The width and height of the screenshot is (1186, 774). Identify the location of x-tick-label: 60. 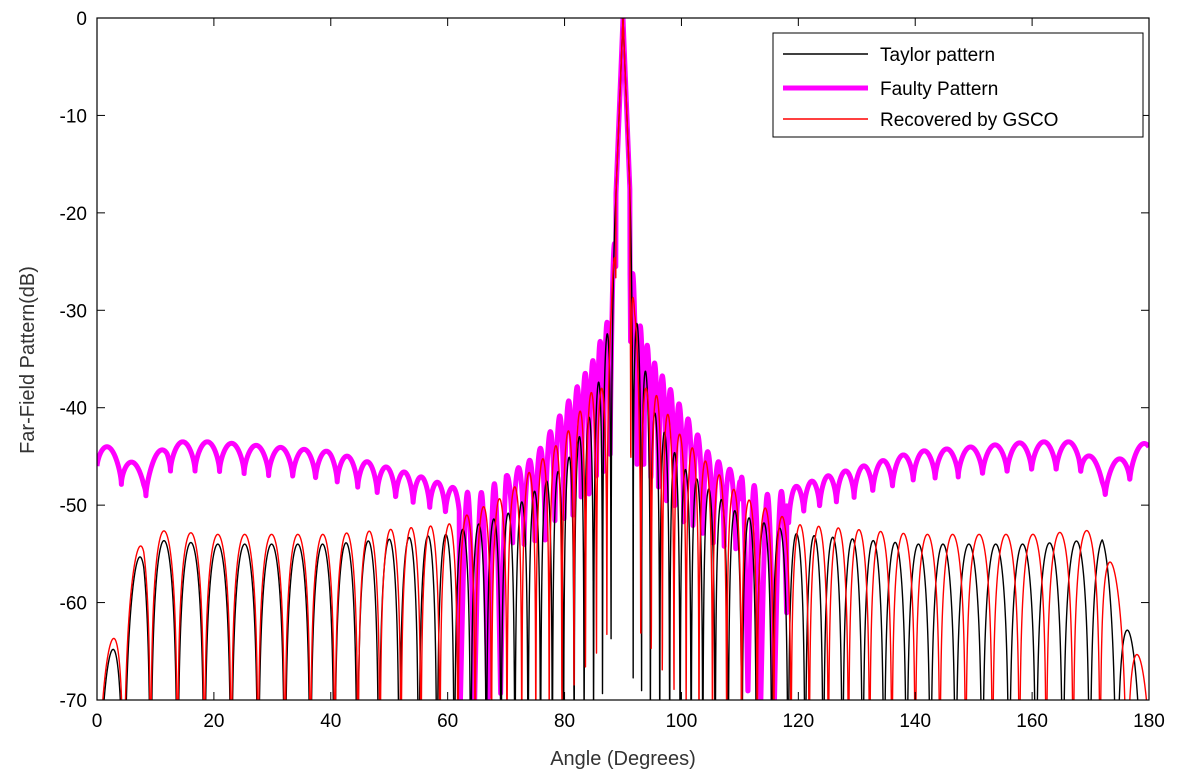
(447, 721).